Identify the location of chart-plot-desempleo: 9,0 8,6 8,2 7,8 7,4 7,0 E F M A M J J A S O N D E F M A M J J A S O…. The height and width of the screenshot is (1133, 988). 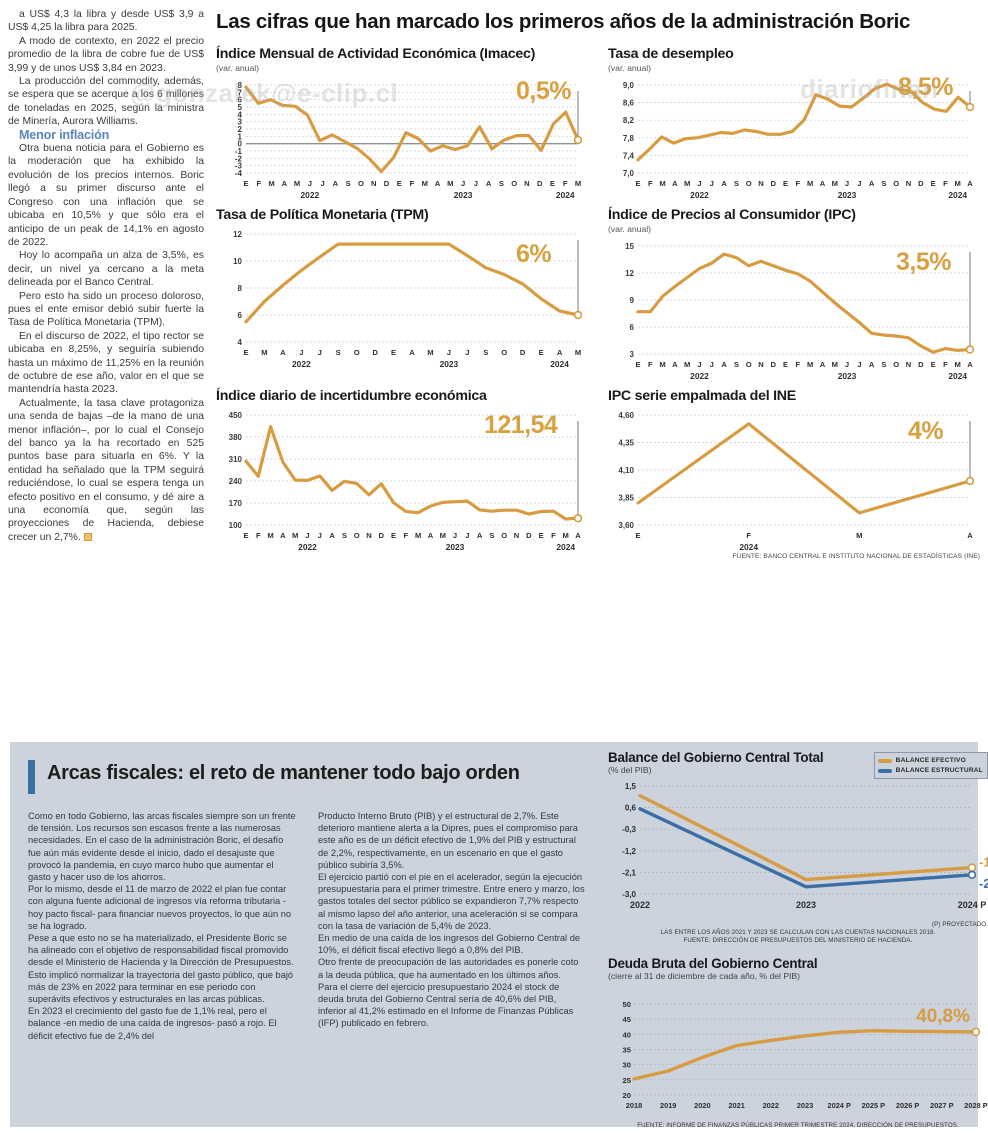
(794, 139).